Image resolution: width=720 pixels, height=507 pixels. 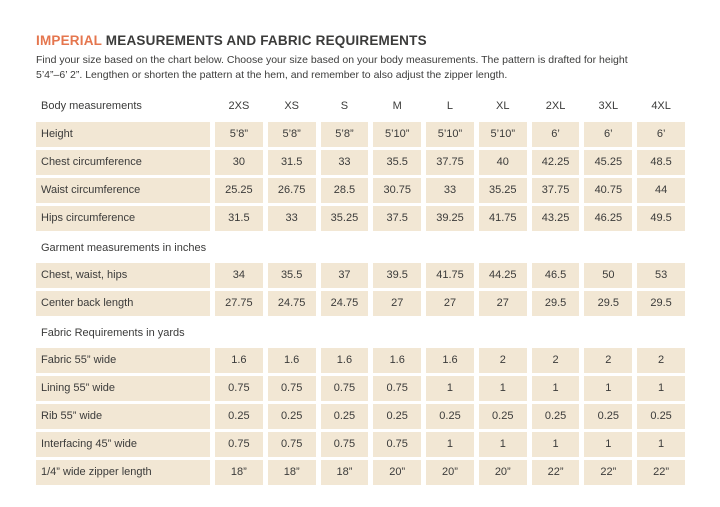 I want to click on row-label: Lining 55” wide, so click(x=123, y=388).